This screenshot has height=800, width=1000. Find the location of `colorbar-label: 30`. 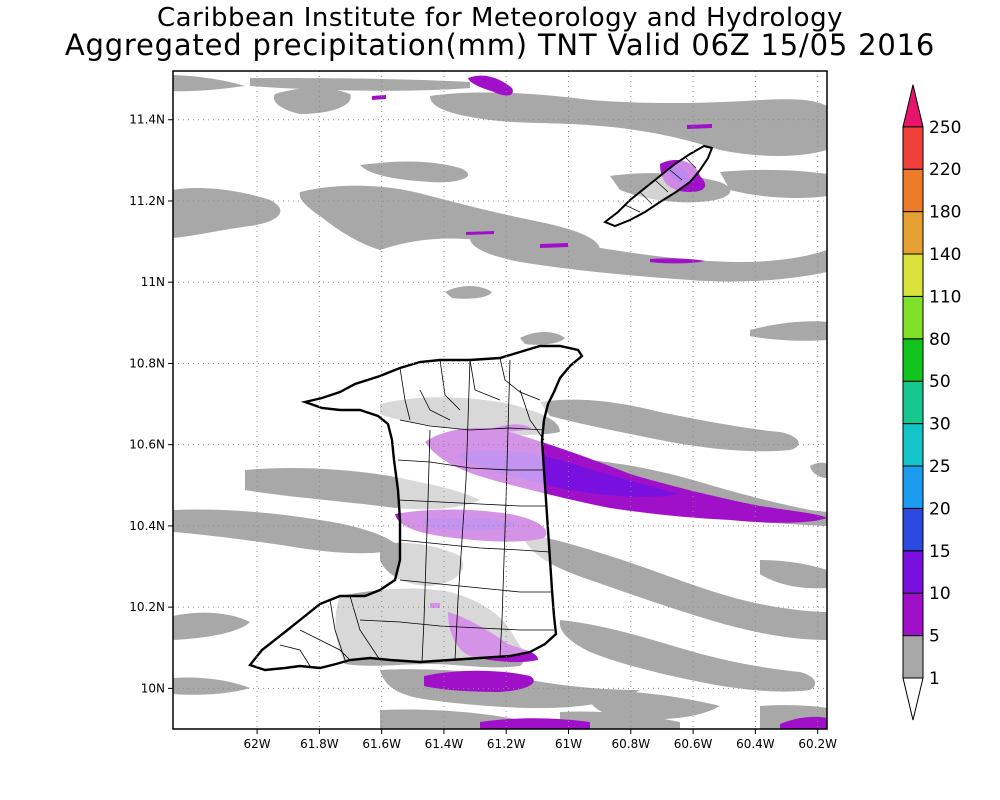

colorbar-label: 30 is located at coordinates (940, 425).